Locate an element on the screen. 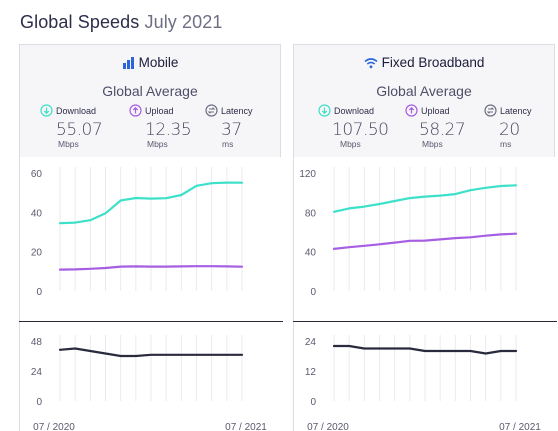 Image resolution: width=558 pixels, height=431 pixels. tab-fixed-broadband: Fixed Broadband is located at coordinates (424, 62).